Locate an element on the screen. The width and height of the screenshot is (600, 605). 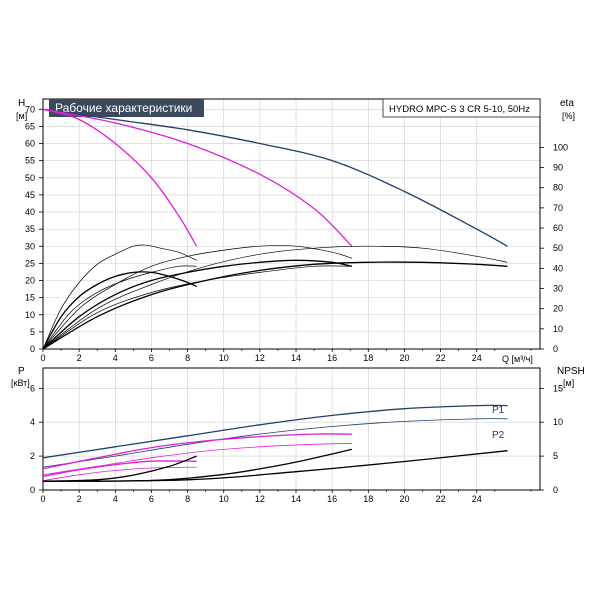
top-ytick-label: 50 is located at coordinates (30, 178).